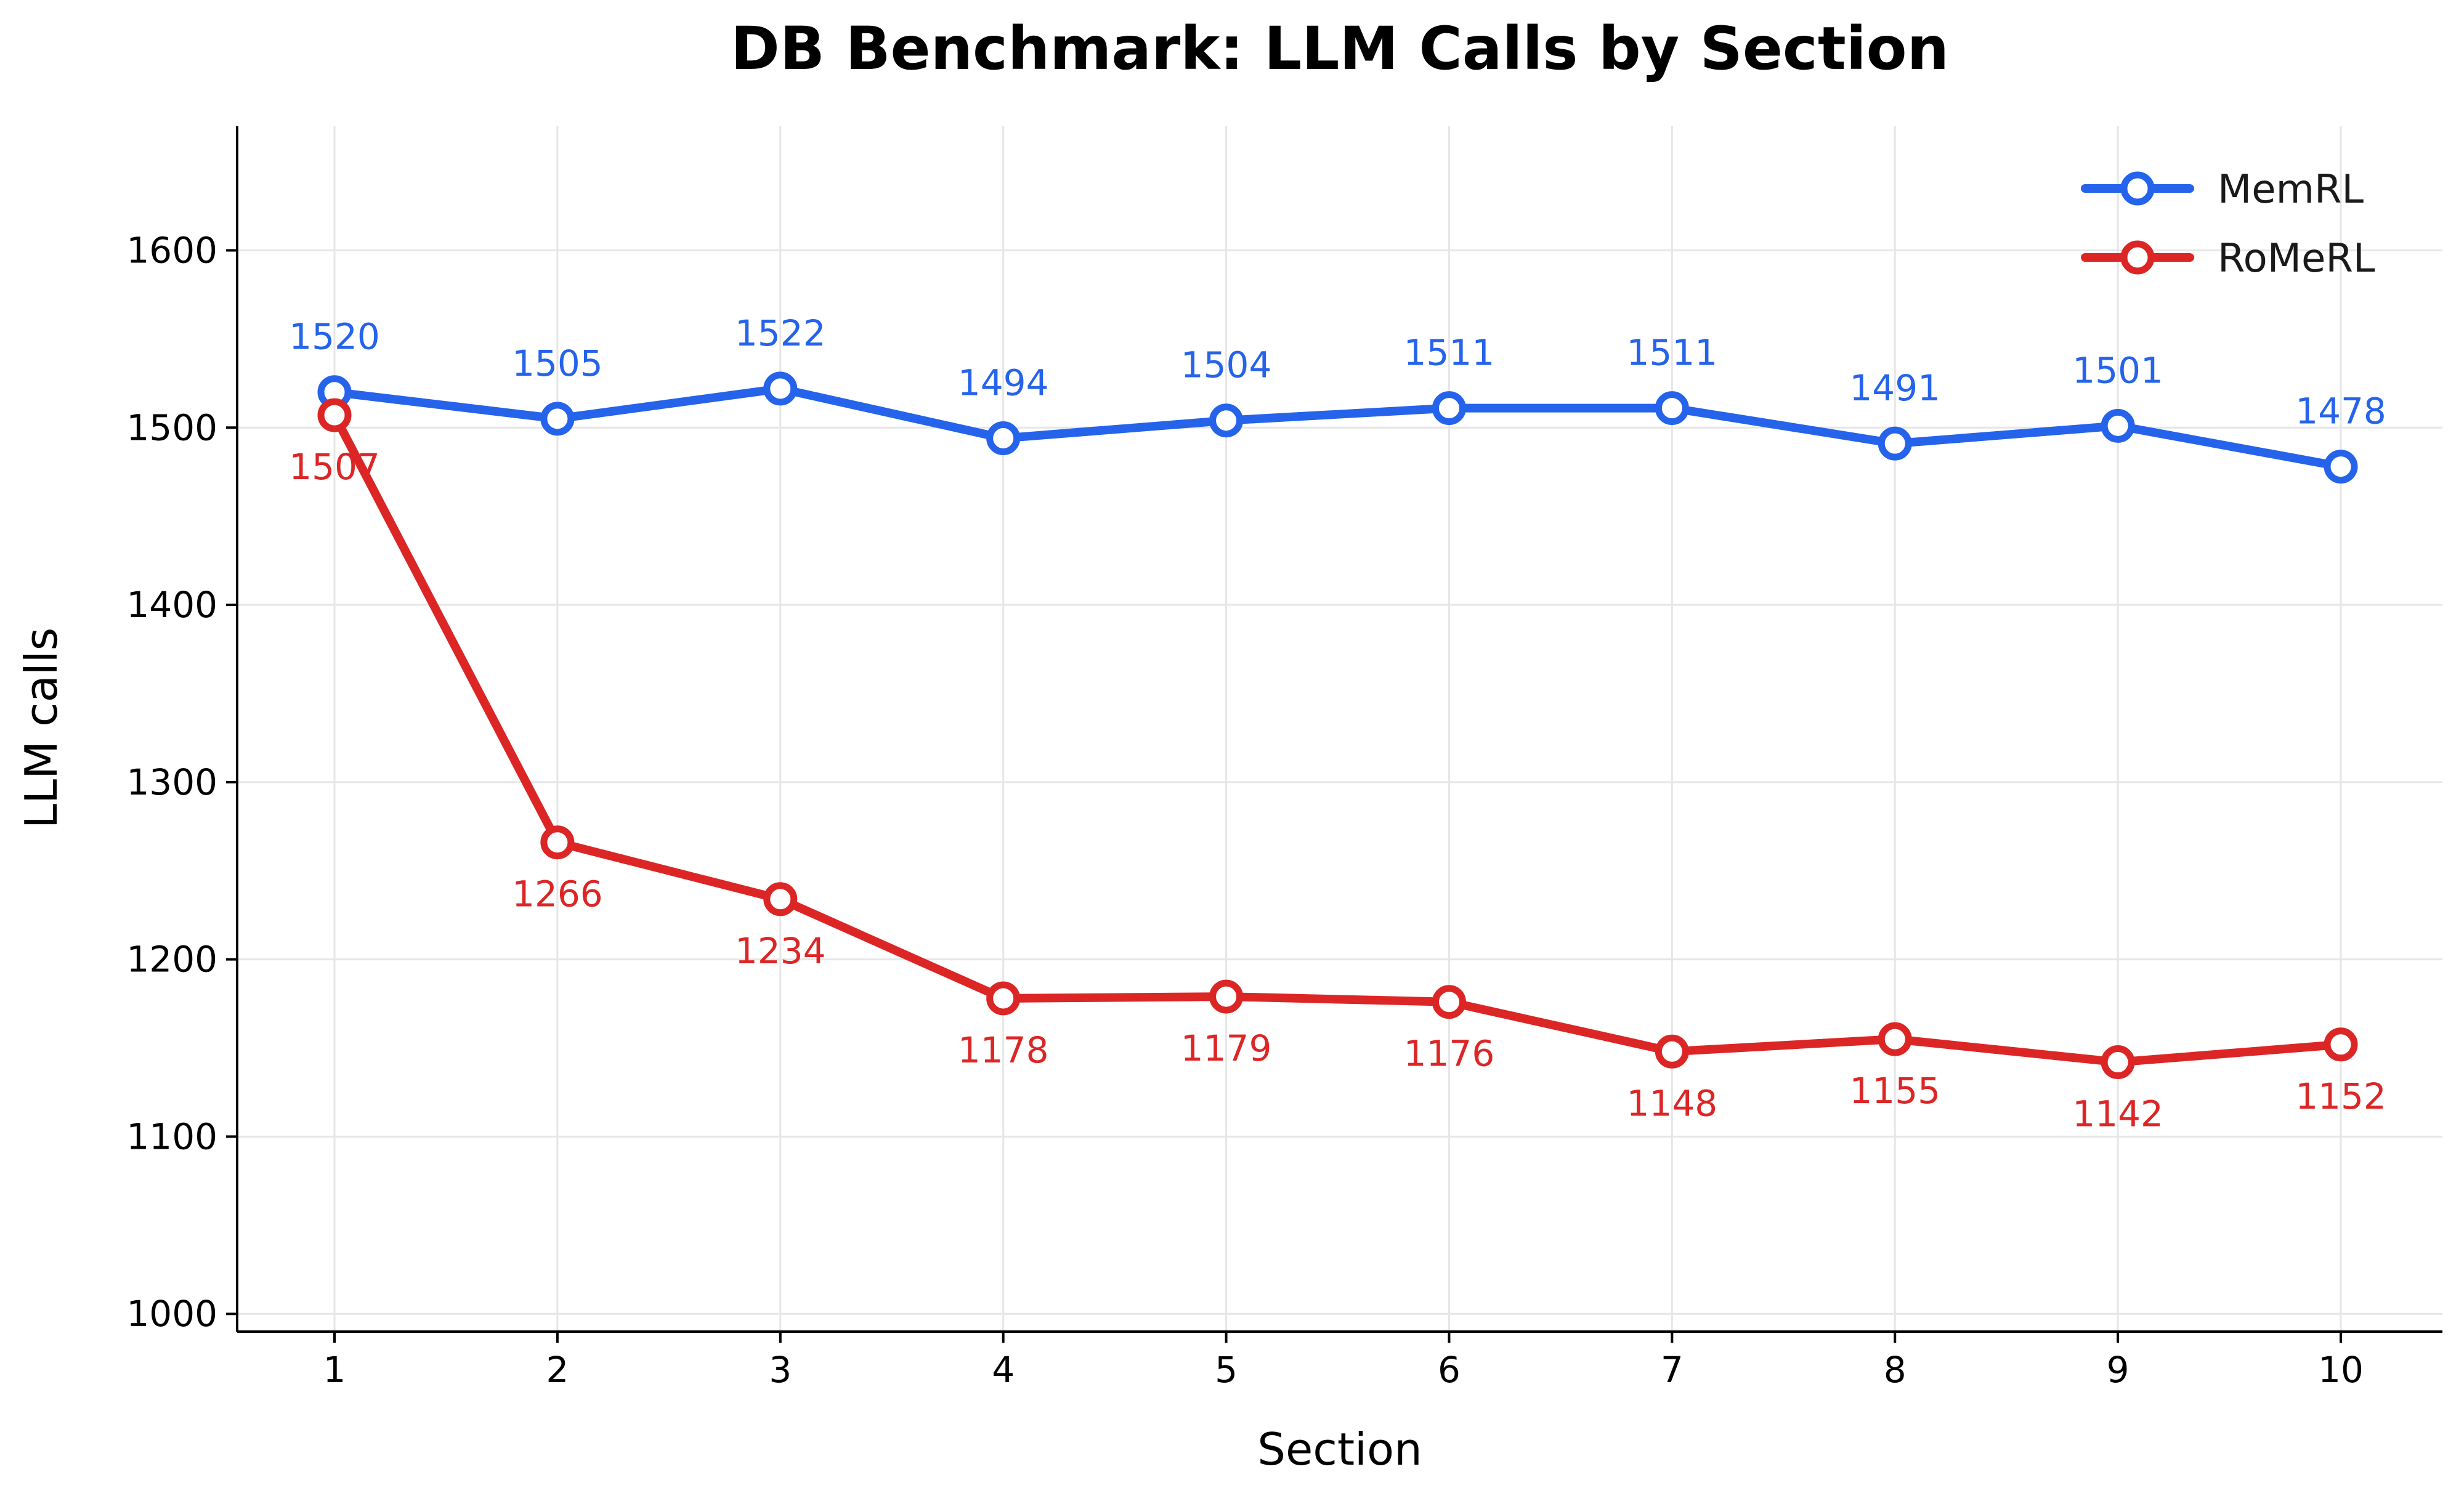  What do you see at coordinates (1003, 1370) in the screenshot?
I see `x-tick-label: 4` at bounding box center [1003, 1370].